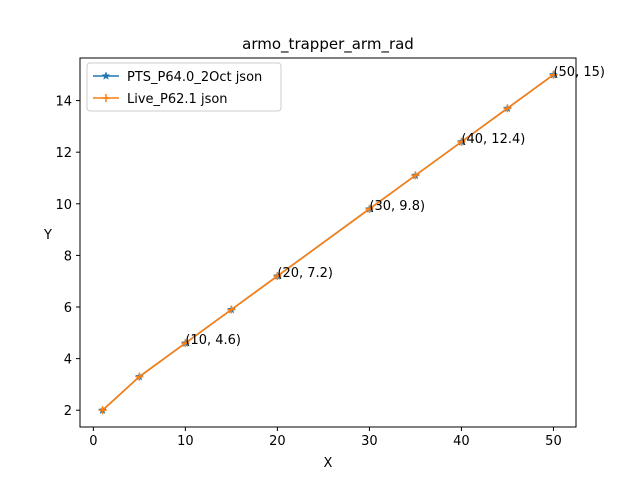 This screenshot has width=640, height=480. What do you see at coordinates (461, 441) in the screenshot?
I see `x-tick-label: 40` at bounding box center [461, 441].